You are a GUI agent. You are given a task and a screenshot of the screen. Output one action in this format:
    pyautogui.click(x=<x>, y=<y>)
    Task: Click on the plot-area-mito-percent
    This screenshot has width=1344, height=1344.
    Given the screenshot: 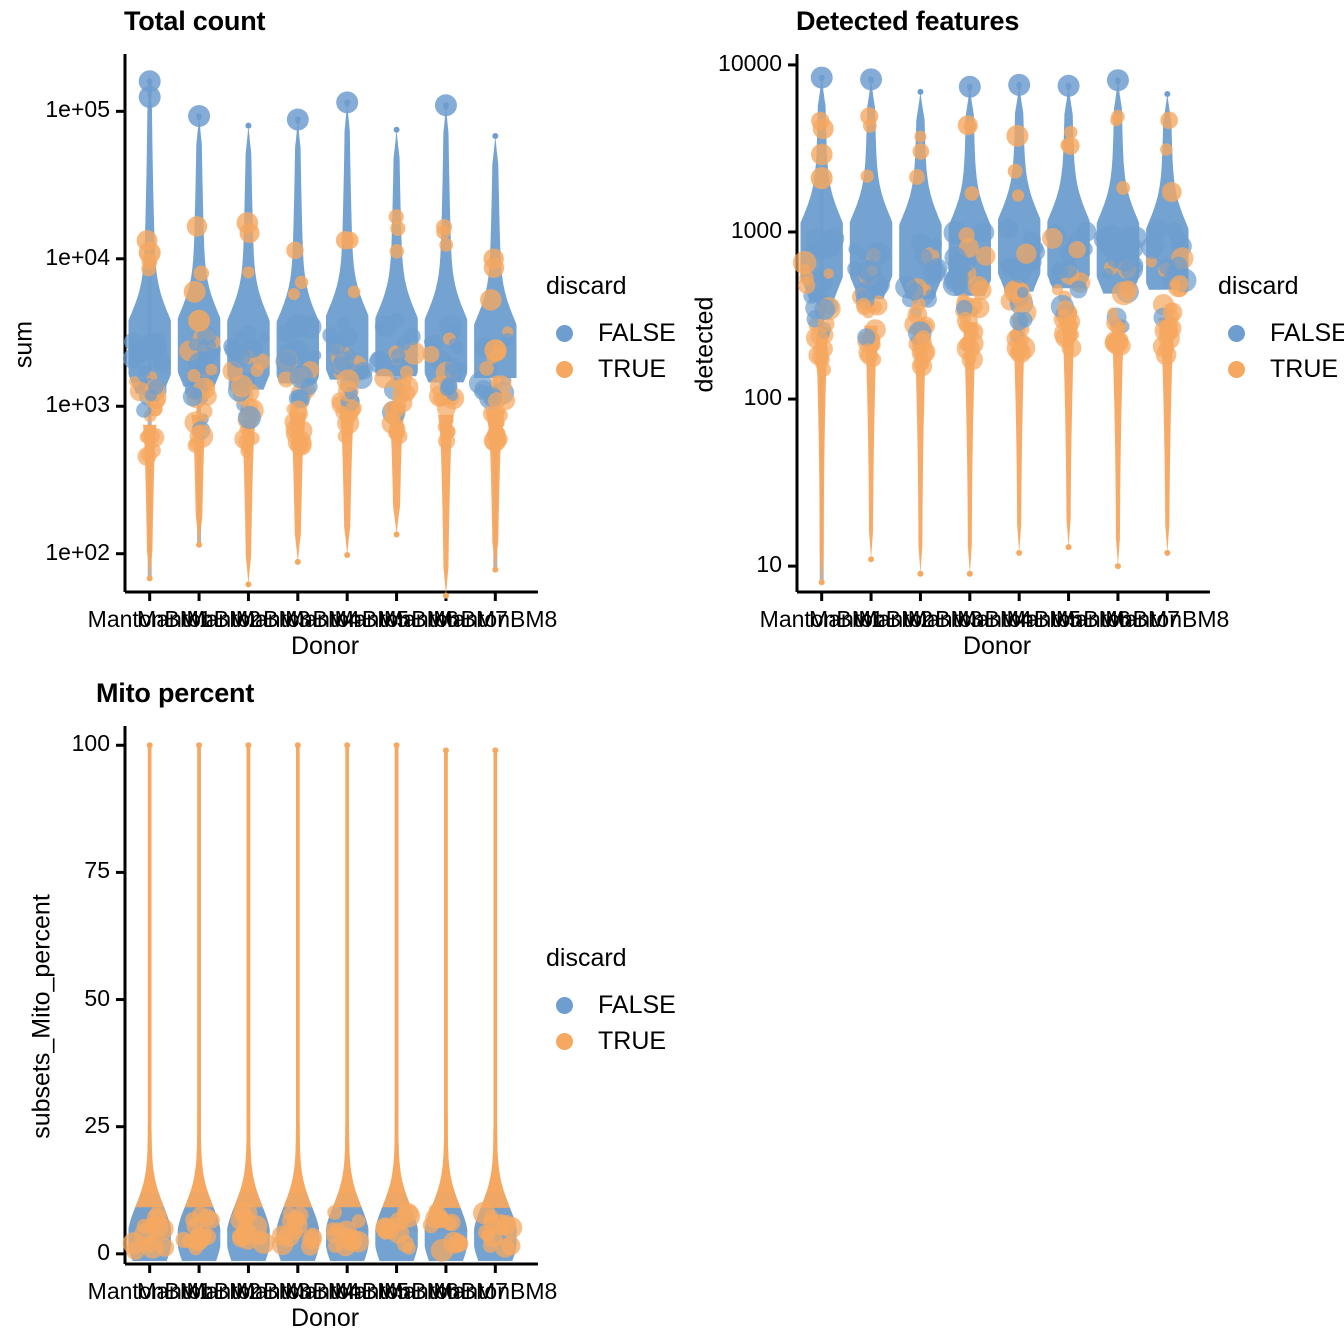 What is the action you would take?
    pyautogui.click(x=327, y=999)
    